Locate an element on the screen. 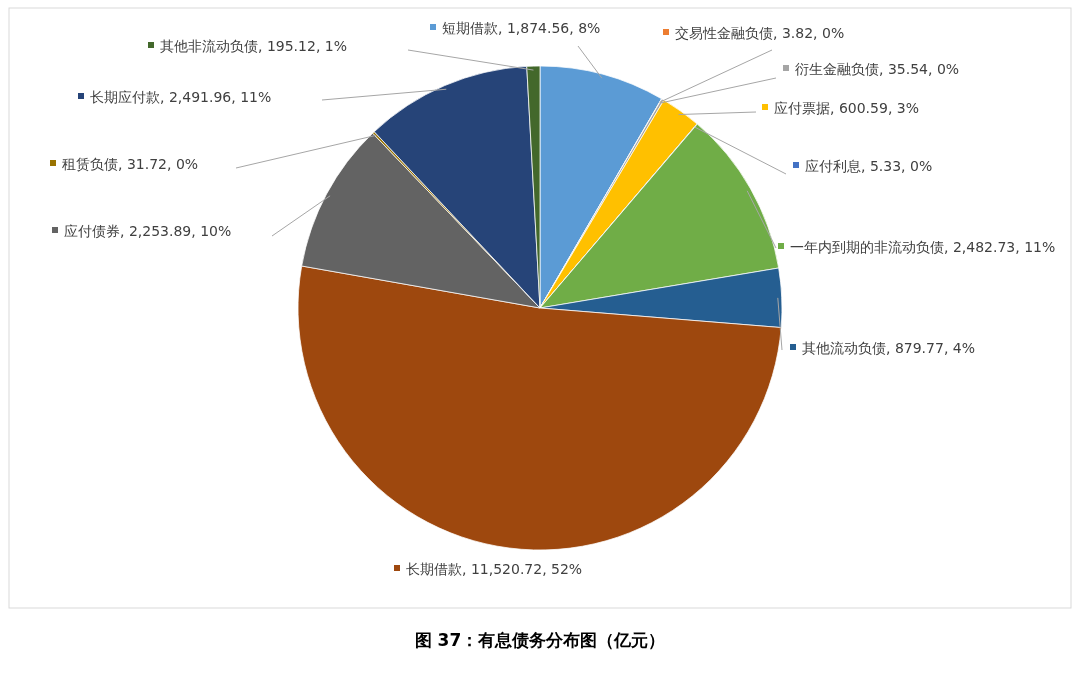 The image size is (1080, 689). legend-label: 长期借款, 11,520.72, 52% is located at coordinates (494, 569).